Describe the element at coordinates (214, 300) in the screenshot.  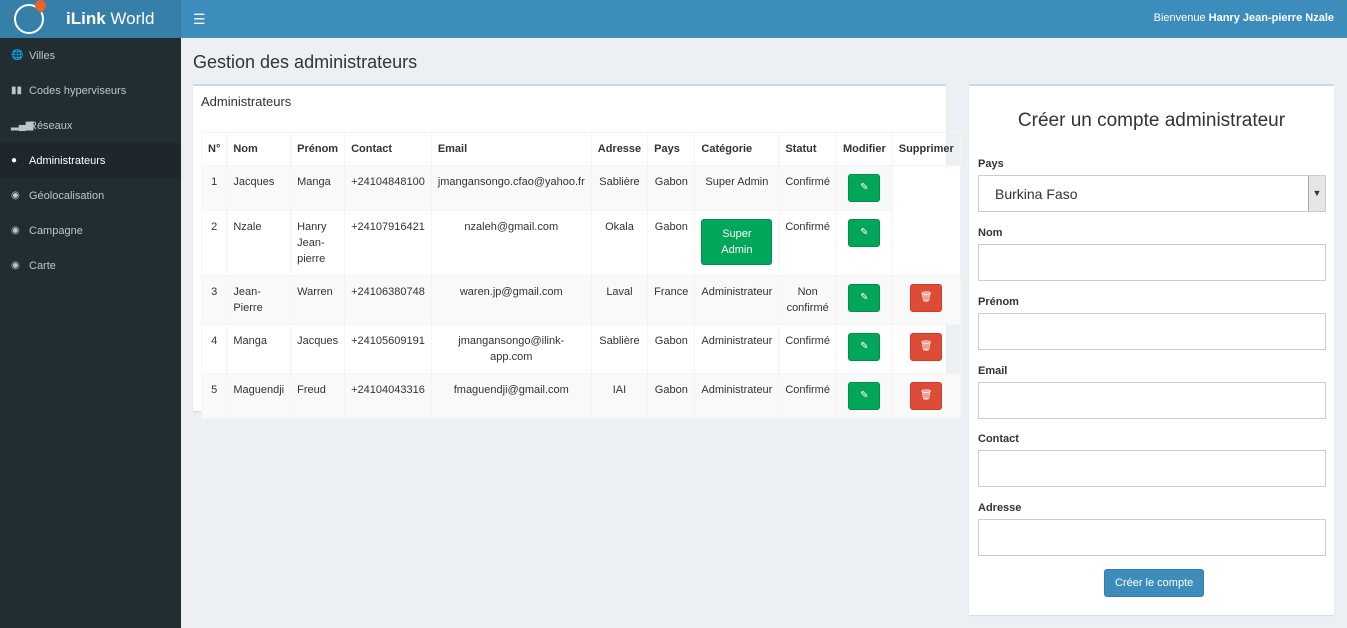
I see `cell-n: 3` at that location.